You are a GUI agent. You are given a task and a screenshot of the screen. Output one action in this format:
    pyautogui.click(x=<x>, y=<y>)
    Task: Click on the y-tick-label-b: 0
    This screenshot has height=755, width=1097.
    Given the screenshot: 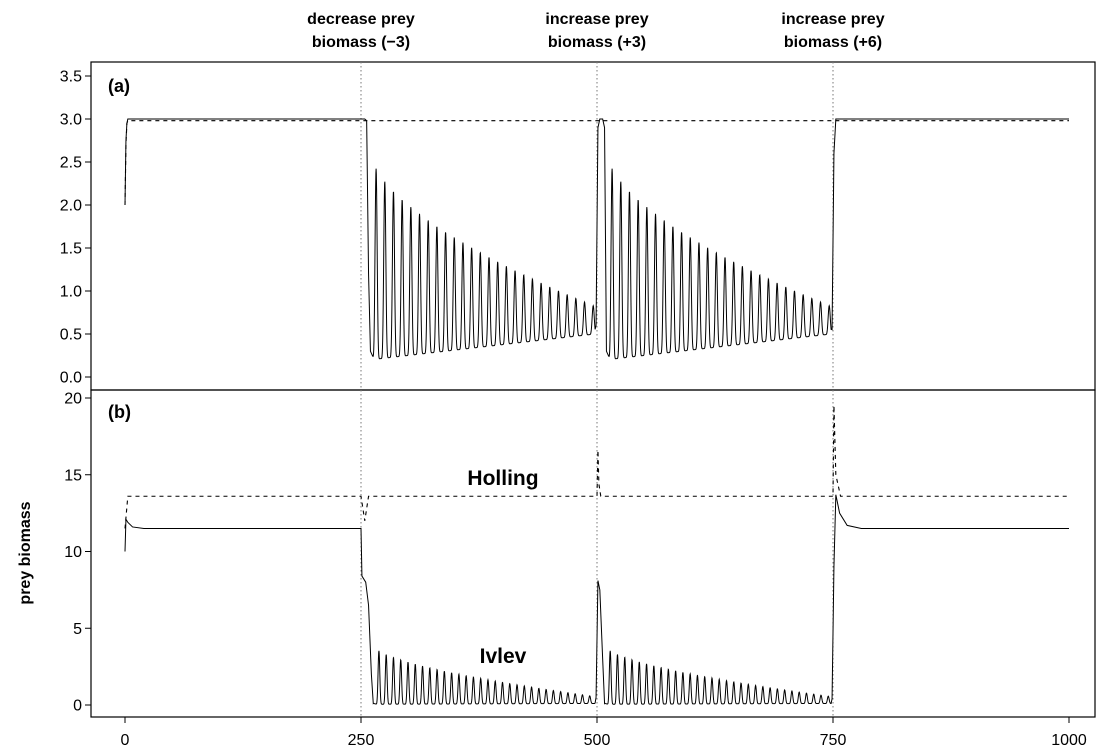 What is the action you would take?
    pyautogui.click(x=77, y=706)
    